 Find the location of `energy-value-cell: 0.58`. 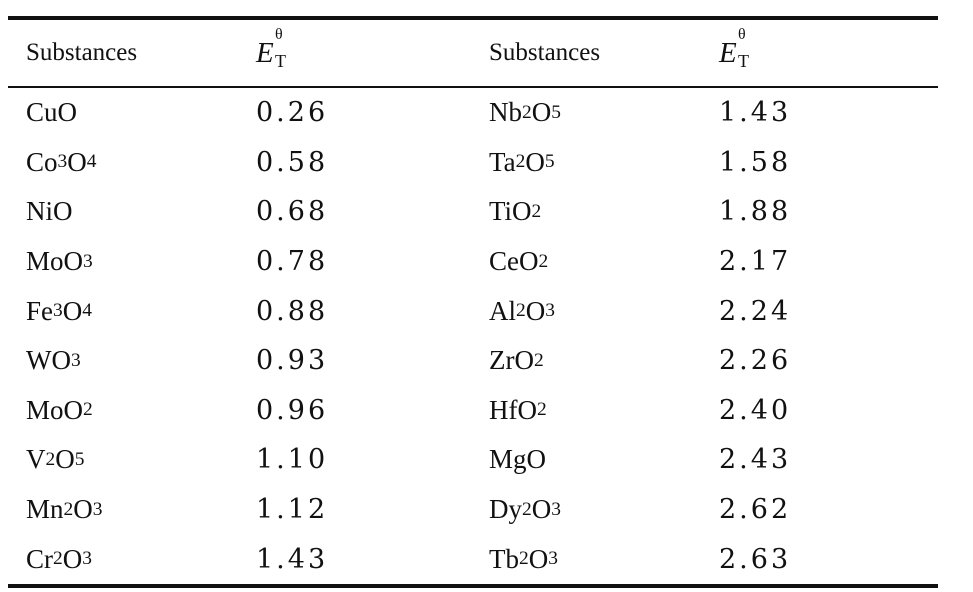

energy-value-cell: 0.58 is located at coordinates (292, 162).